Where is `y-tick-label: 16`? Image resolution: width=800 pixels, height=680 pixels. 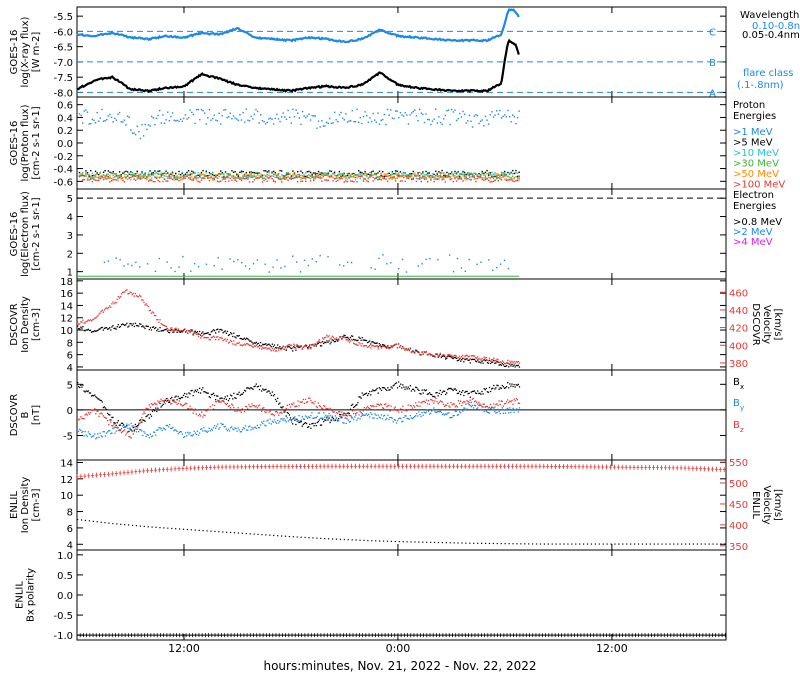
y-tick-label: 16 is located at coordinates (66, 294).